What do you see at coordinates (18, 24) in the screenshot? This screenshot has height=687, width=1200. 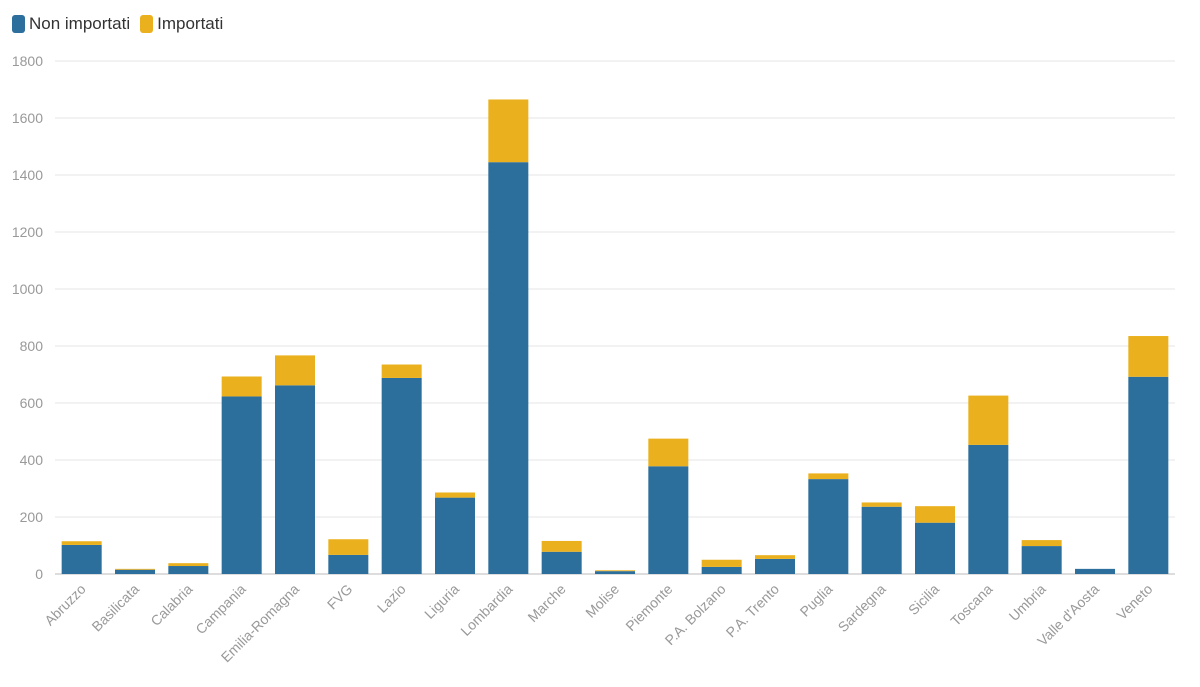 I see `legend-swatch-non-importati` at bounding box center [18, 24].